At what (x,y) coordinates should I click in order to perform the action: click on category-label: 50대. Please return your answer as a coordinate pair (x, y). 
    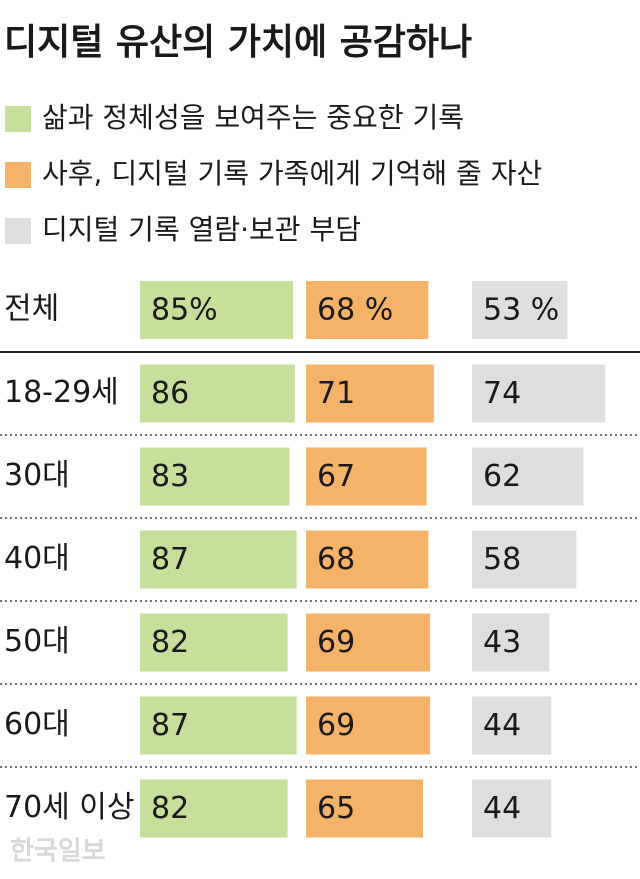
    Looking at the image, I should click on (37, 641).